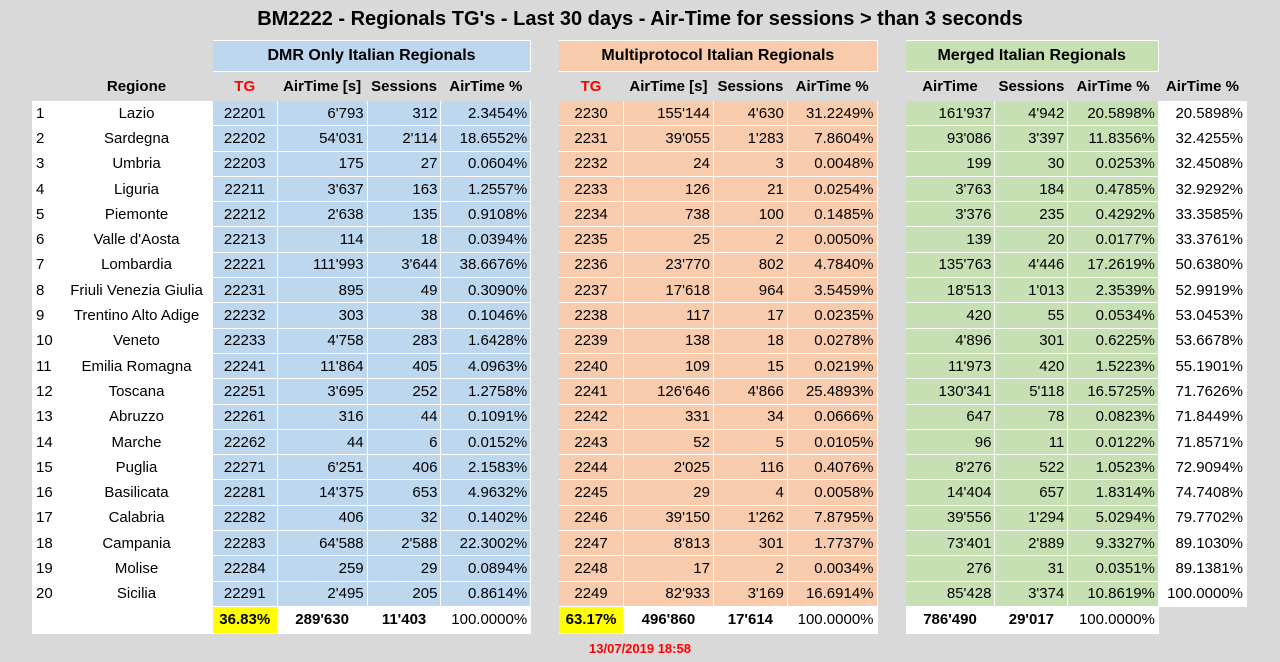 The height and width of the screenshot is (662, 1280). I want to click on merged-sessions: 657, so click(1031, 492).